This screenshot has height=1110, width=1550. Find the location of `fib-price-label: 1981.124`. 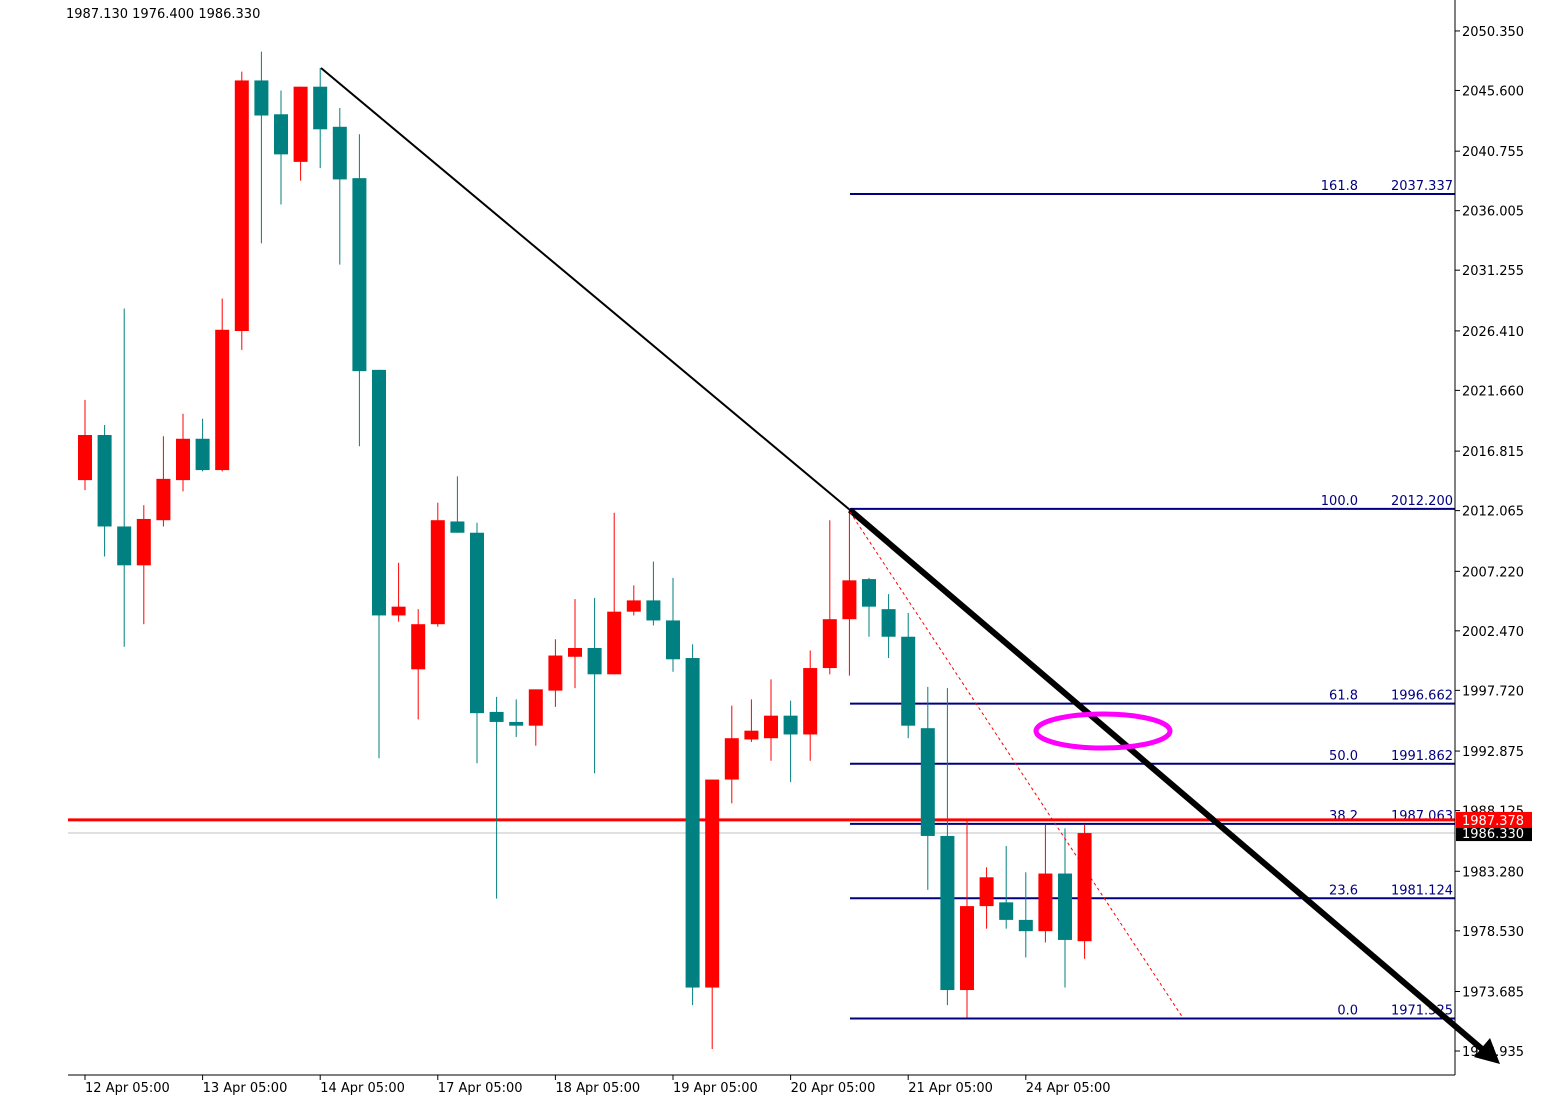

fib-price-label: 1981.124 is located at coordinates (1422, 890).